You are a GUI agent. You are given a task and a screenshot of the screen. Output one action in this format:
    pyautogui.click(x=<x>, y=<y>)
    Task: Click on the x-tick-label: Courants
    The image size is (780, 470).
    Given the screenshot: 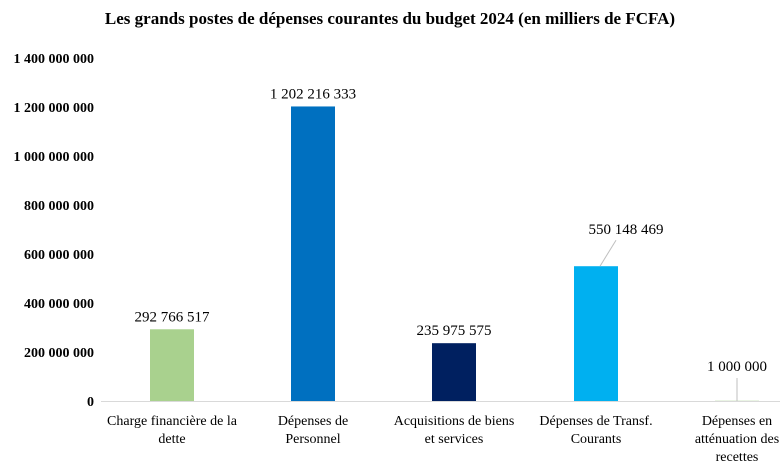 What is the action you would take?
    pyautogui.click(x=596, y=439)
    